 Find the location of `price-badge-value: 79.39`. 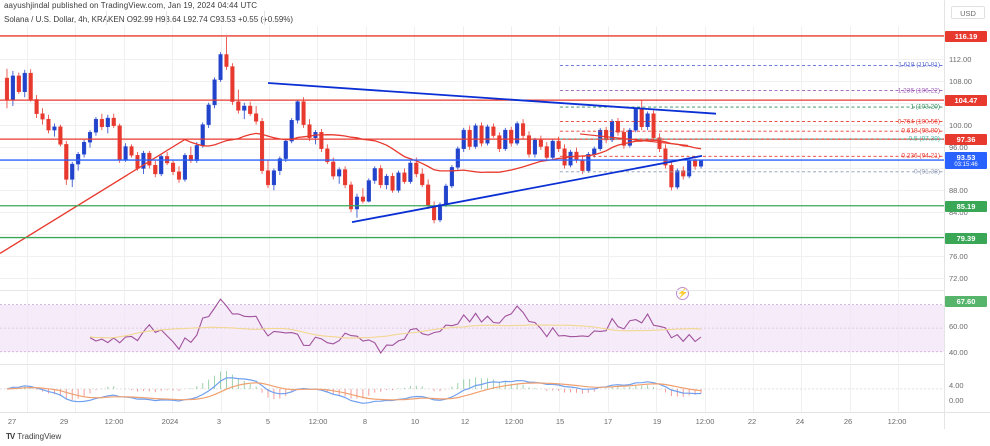

price-badge-value: 79.39 is located at coordinates (966, 238).